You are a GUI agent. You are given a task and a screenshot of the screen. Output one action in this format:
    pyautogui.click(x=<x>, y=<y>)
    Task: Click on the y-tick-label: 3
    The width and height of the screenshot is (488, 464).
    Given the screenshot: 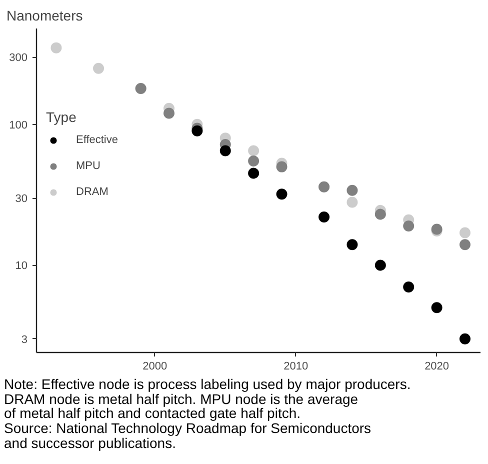 What is the action you would take?
    pyautogui.click(x=24, y=340)
    